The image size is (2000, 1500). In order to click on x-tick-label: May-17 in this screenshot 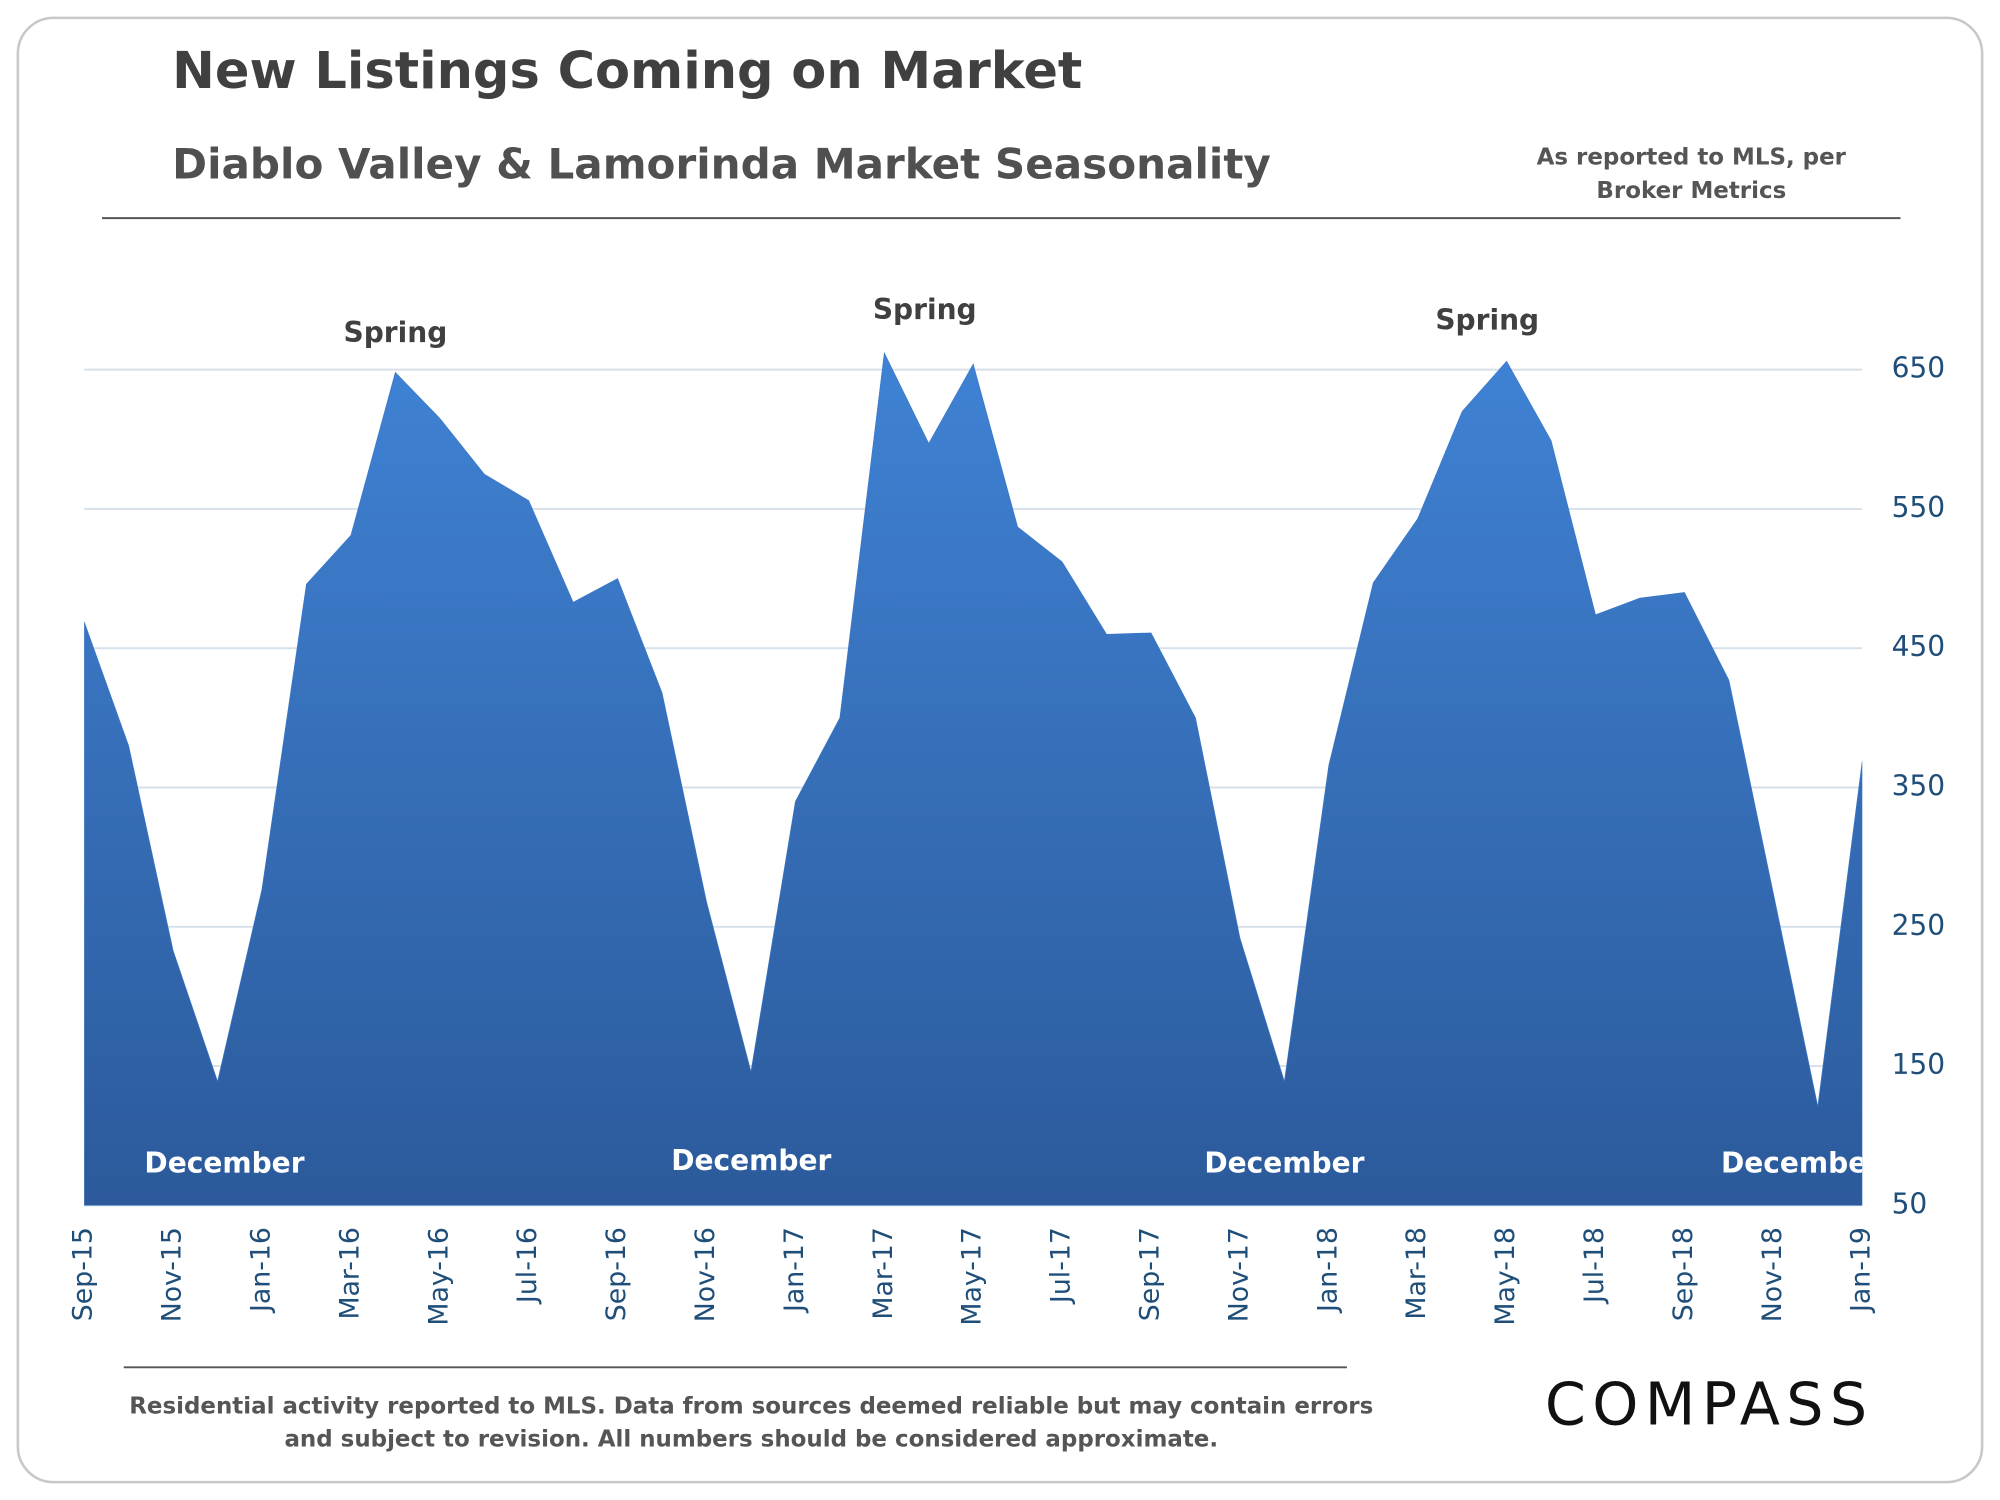, I will do `click(972, 1276)`.